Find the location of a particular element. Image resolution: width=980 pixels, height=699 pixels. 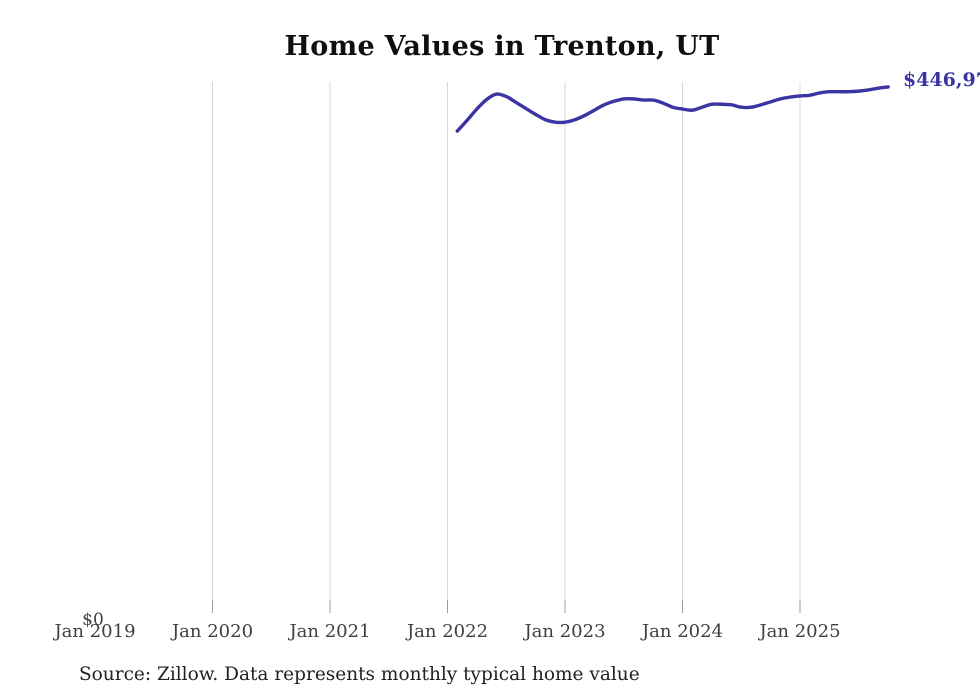

x-axis-label: Jan 2022 is located at coordinates (447, 631).